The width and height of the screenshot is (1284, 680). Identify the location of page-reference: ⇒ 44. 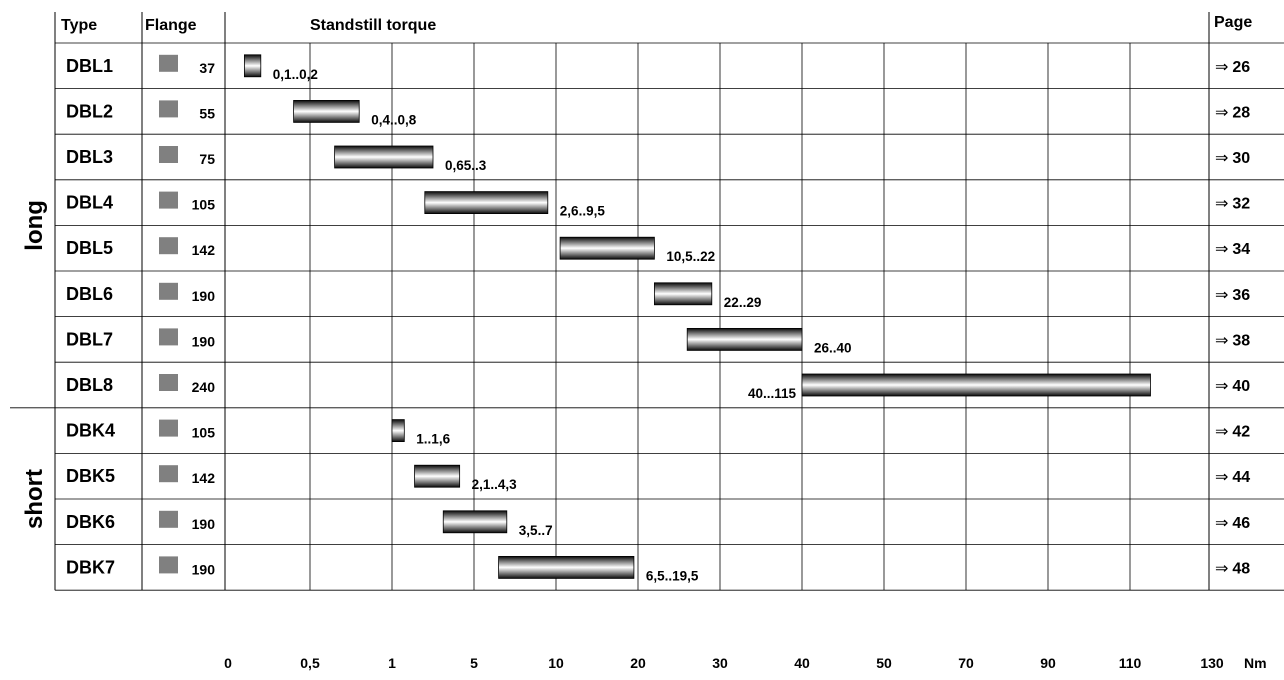
(1232, 477).